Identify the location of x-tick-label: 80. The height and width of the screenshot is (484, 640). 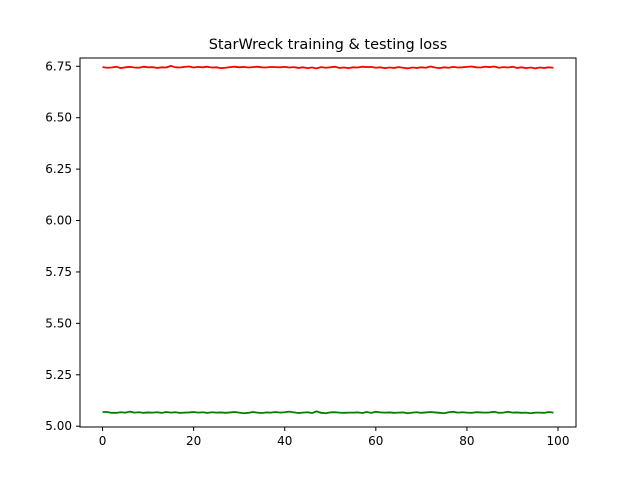
(466, 441).